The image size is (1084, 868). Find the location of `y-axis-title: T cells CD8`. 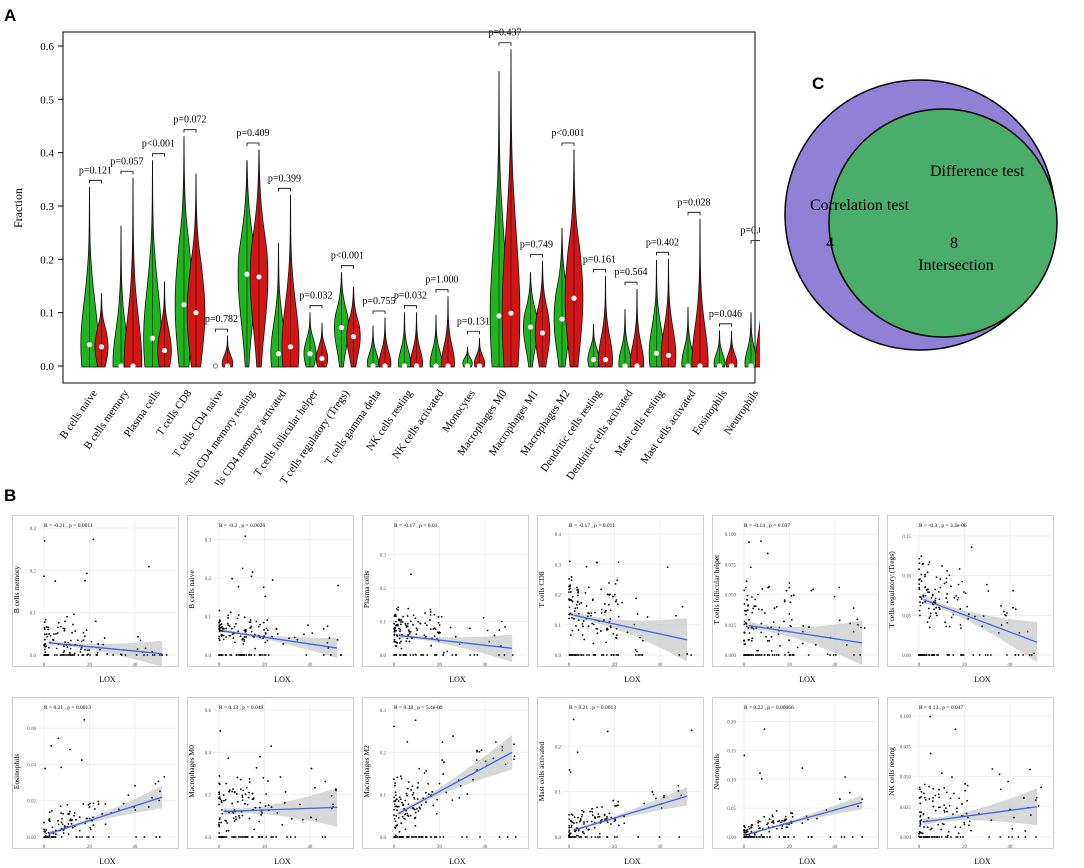

y-axis-title: T cells CD8 is located at coordinates (541, 589).